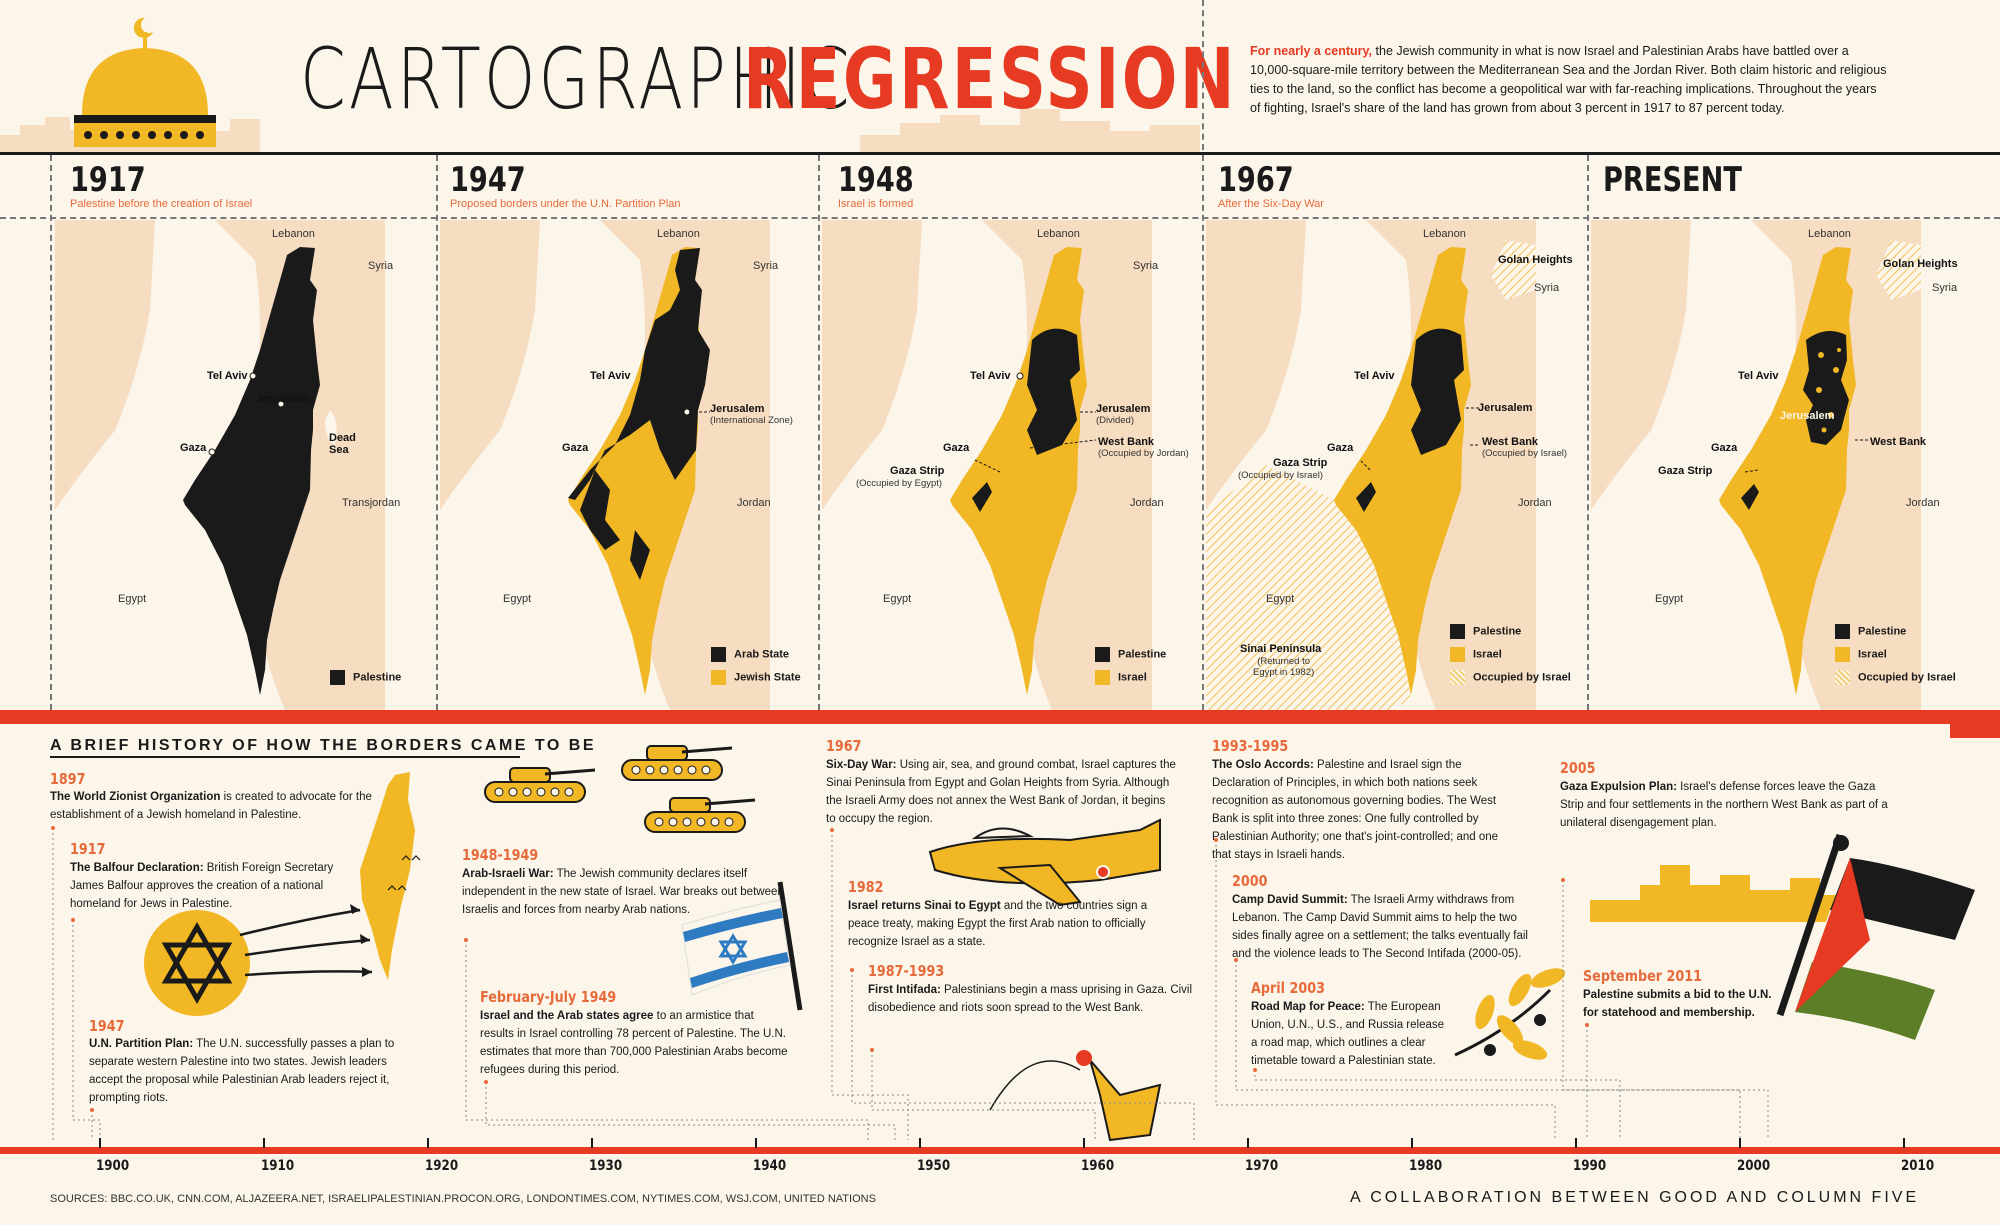  What do you see at coordinates (742, 946) in the screenshot?
I see `israel-flag-icon` at bounding box center [742, 946].